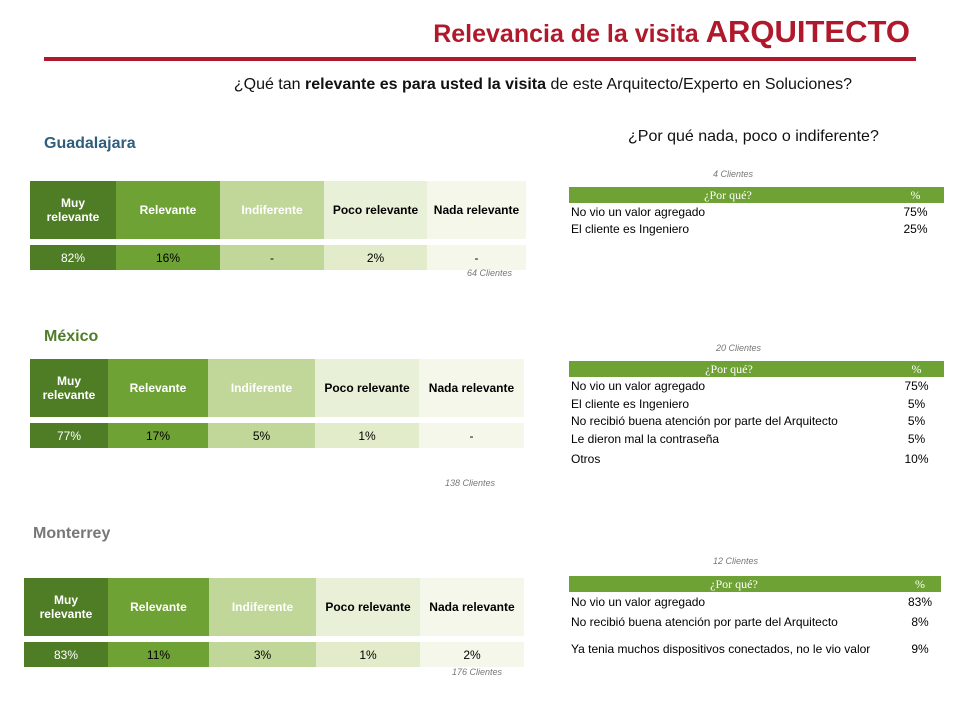  Describe the element at coordinates (261, 432) in the screenshot. I see `value-indiferente: 5%` at that location.